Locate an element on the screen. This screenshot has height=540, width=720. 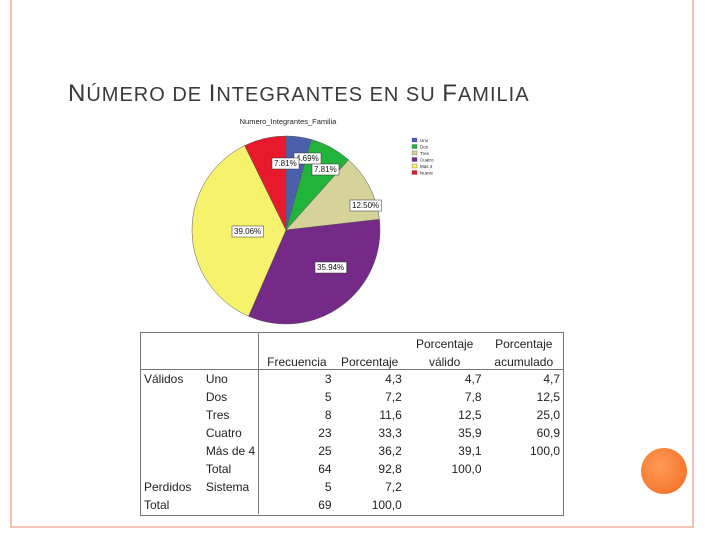
legend-label: Mas 4 is located at coordinates (426, 166).